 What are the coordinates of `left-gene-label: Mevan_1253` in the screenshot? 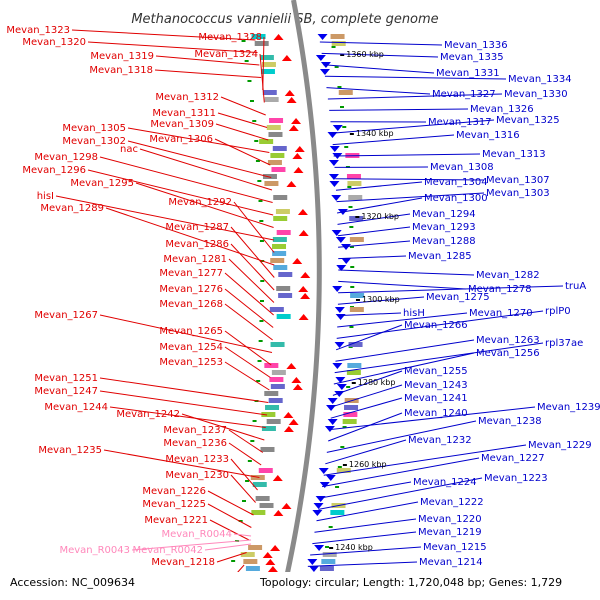 It's located at (191, 362).